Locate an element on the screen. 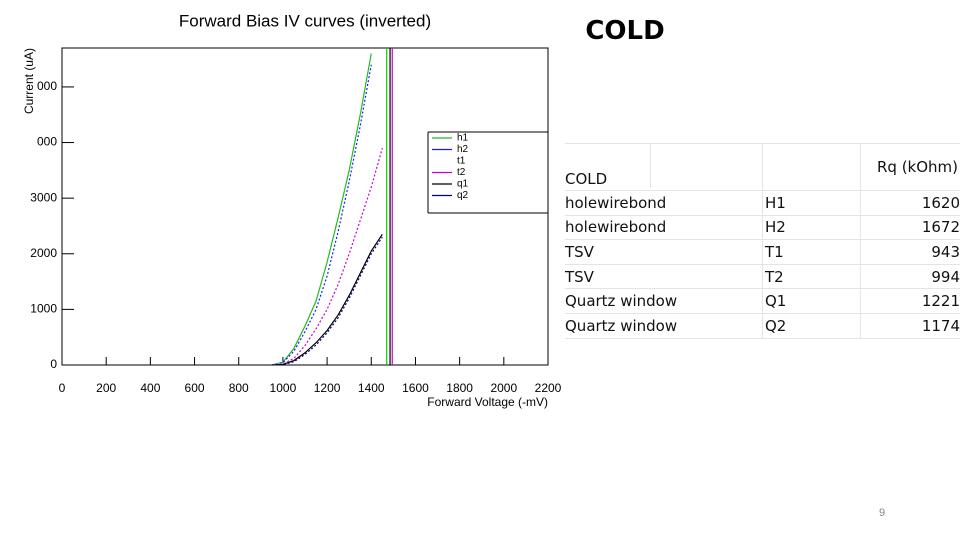 The width and height of the screenshot is (960, 540). x-tick-label: 400 is located at coordinates (150, 388).